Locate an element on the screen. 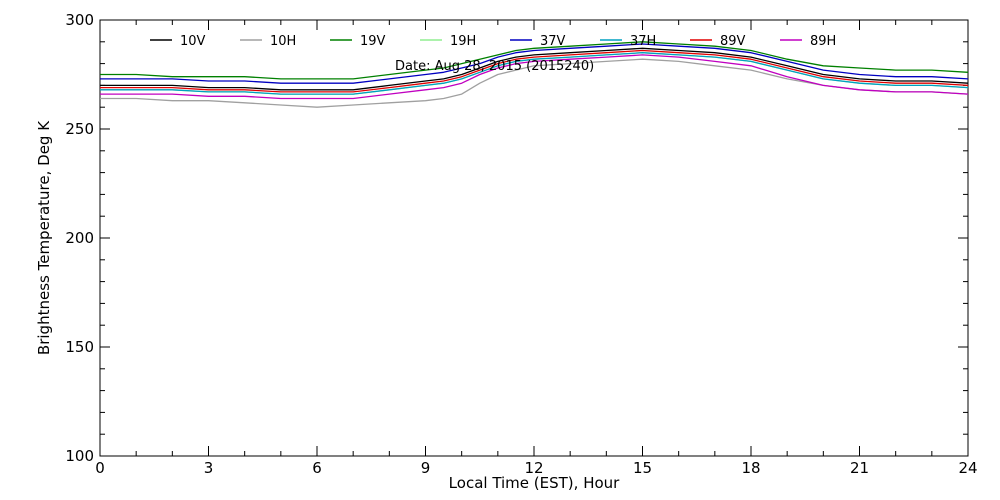 This screenshot has height=500, width=1000. series-line-19v is located at coordinates (534, 60).